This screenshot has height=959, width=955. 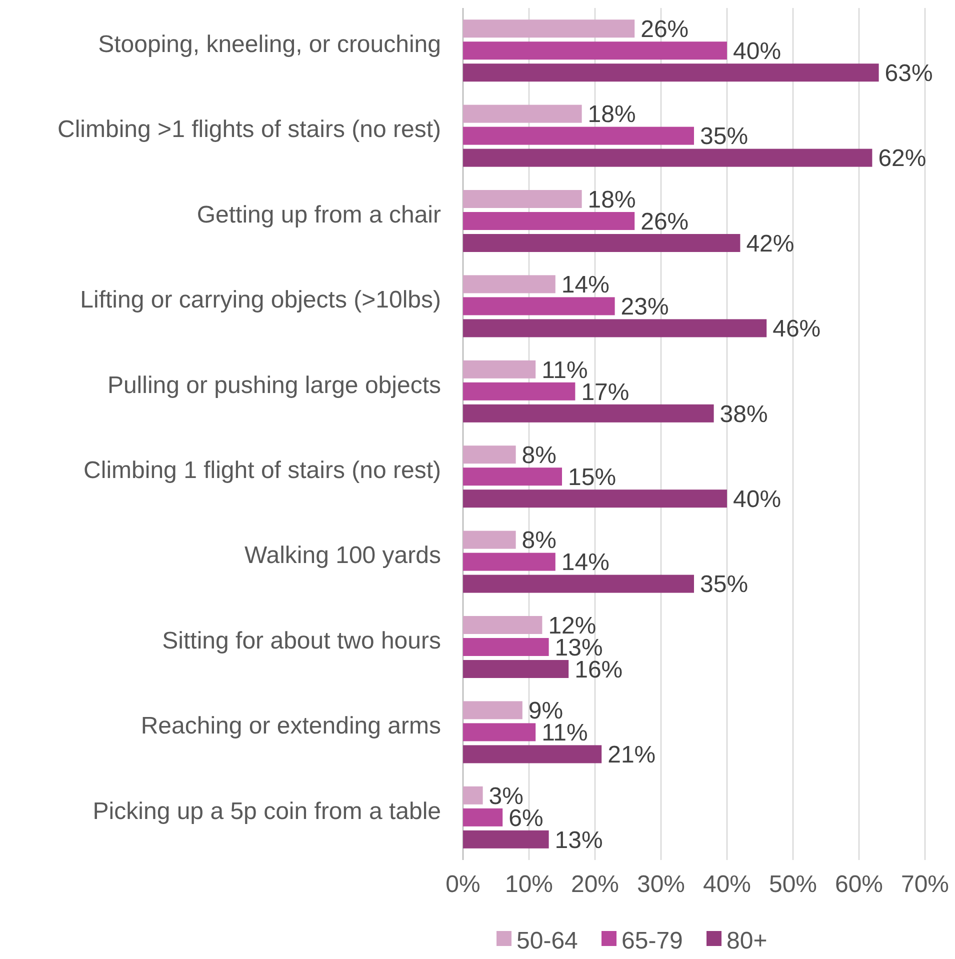 I want to click on y-tick-label: Lifting or carrying objects (>10lbs), so click(x=260, y=300).